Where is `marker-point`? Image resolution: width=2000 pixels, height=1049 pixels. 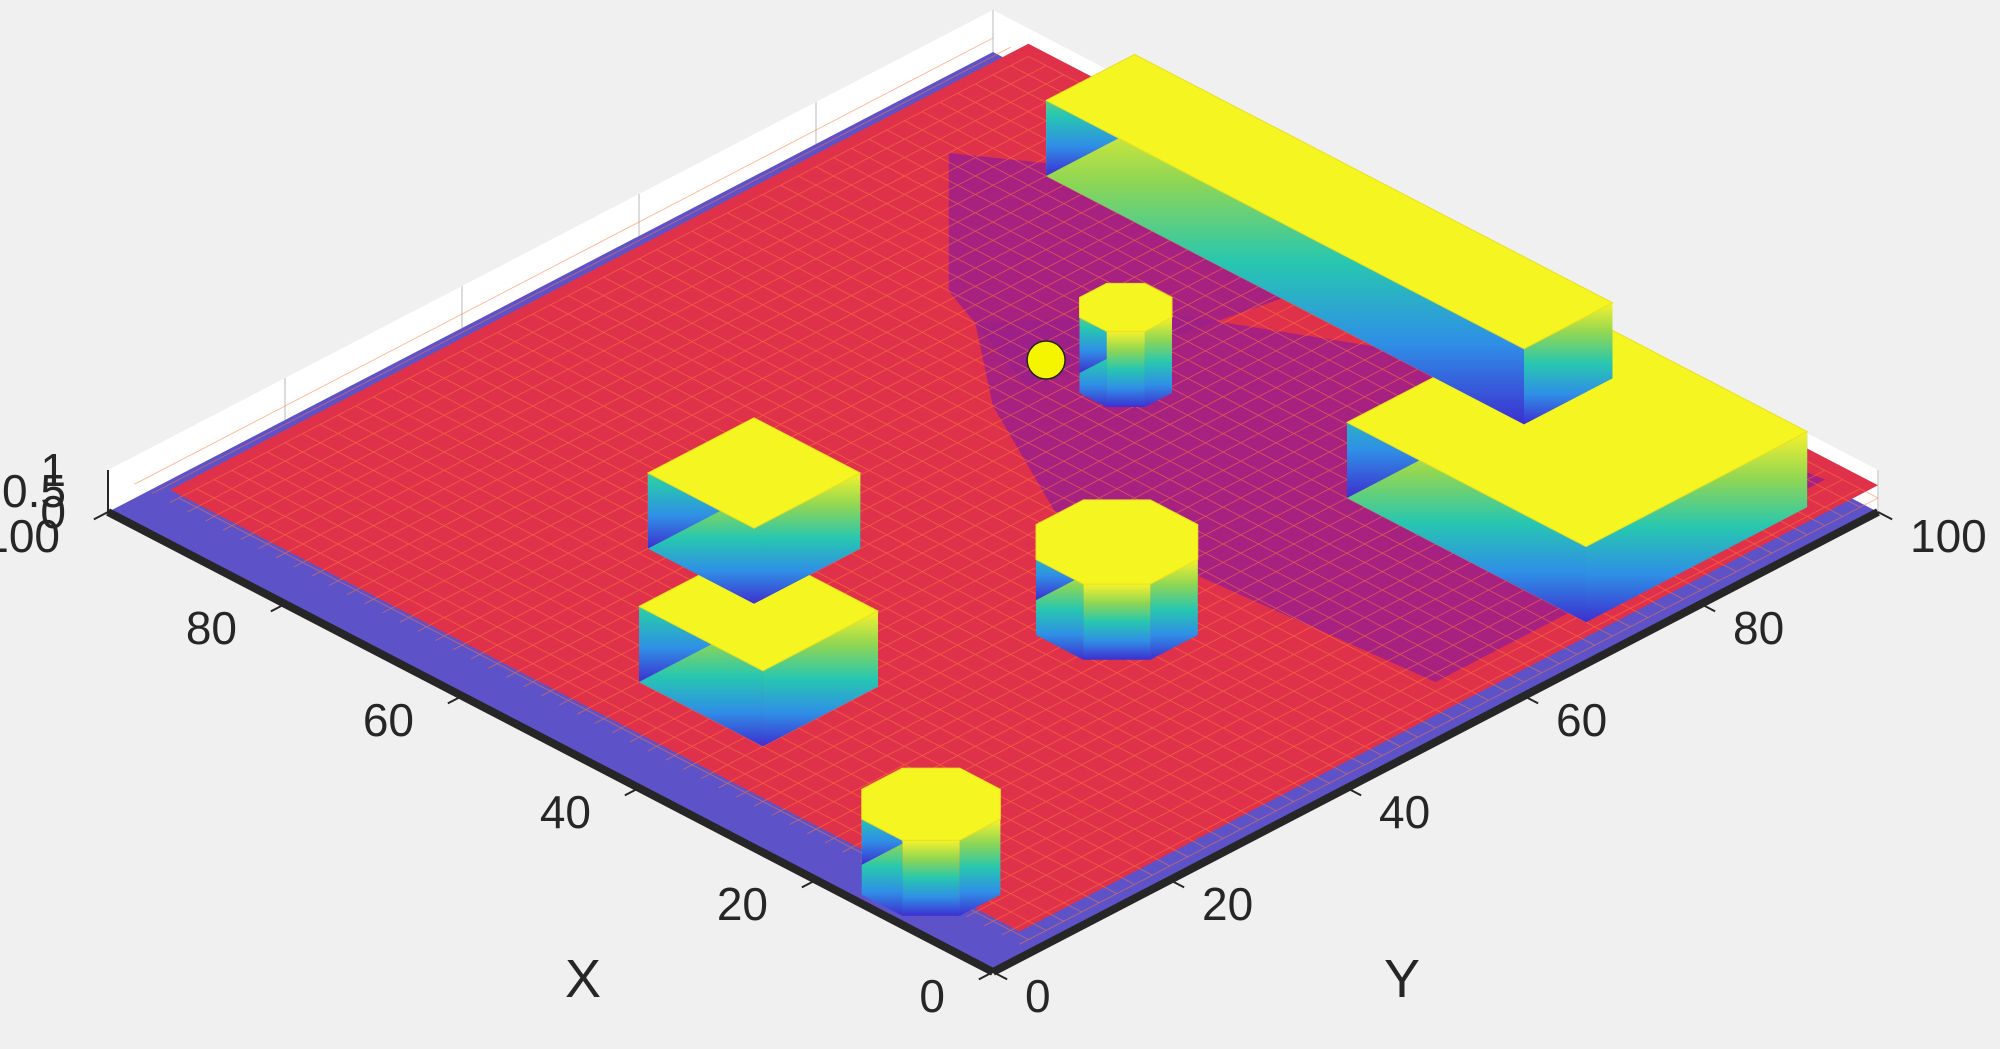 marker-point is located at coordinates (1046, 360).